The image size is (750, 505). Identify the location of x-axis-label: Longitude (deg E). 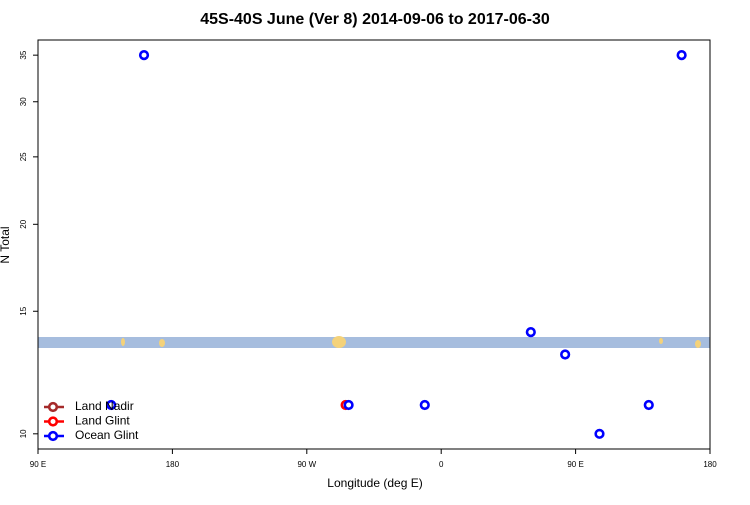
(374, 483).